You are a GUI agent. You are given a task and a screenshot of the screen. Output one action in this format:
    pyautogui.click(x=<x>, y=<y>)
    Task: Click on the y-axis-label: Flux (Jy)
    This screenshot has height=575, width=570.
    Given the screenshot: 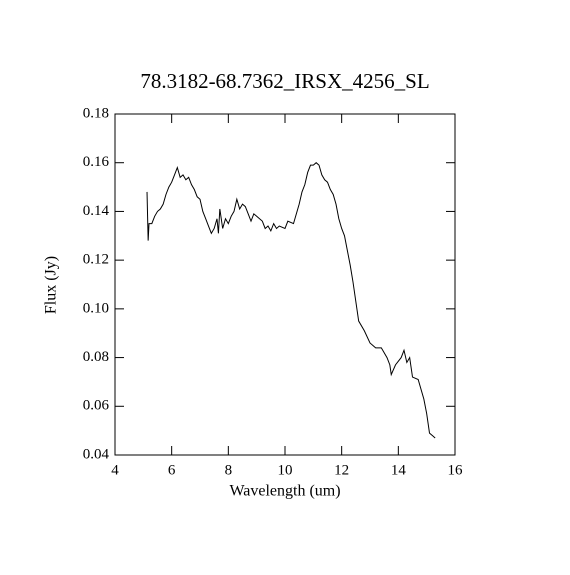 What is the action you would take?
    pyautogui.click(x=51, y=285)
    